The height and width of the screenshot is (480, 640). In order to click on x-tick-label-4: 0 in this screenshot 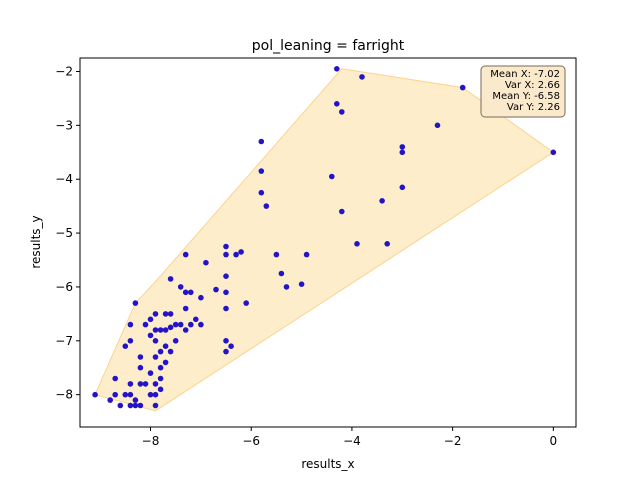, I will do `click(554, 441)`.